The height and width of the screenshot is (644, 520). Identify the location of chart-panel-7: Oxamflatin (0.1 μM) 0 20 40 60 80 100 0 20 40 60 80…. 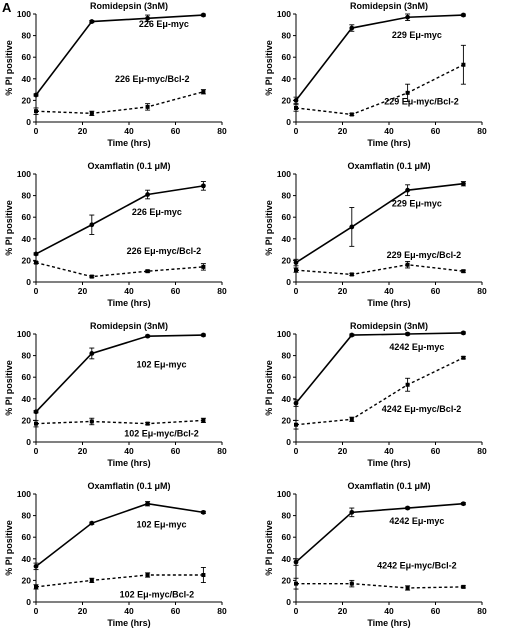
(115, 554).